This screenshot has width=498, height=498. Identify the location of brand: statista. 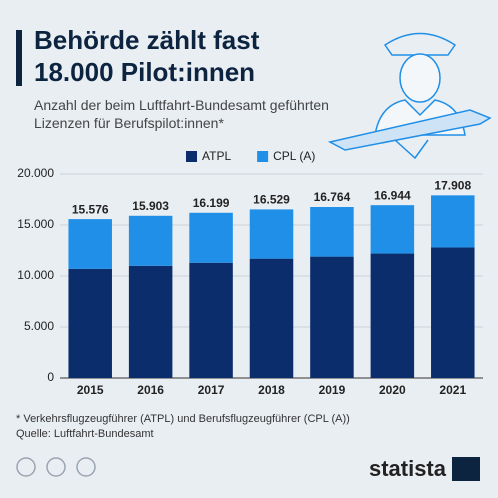
(408, 468).